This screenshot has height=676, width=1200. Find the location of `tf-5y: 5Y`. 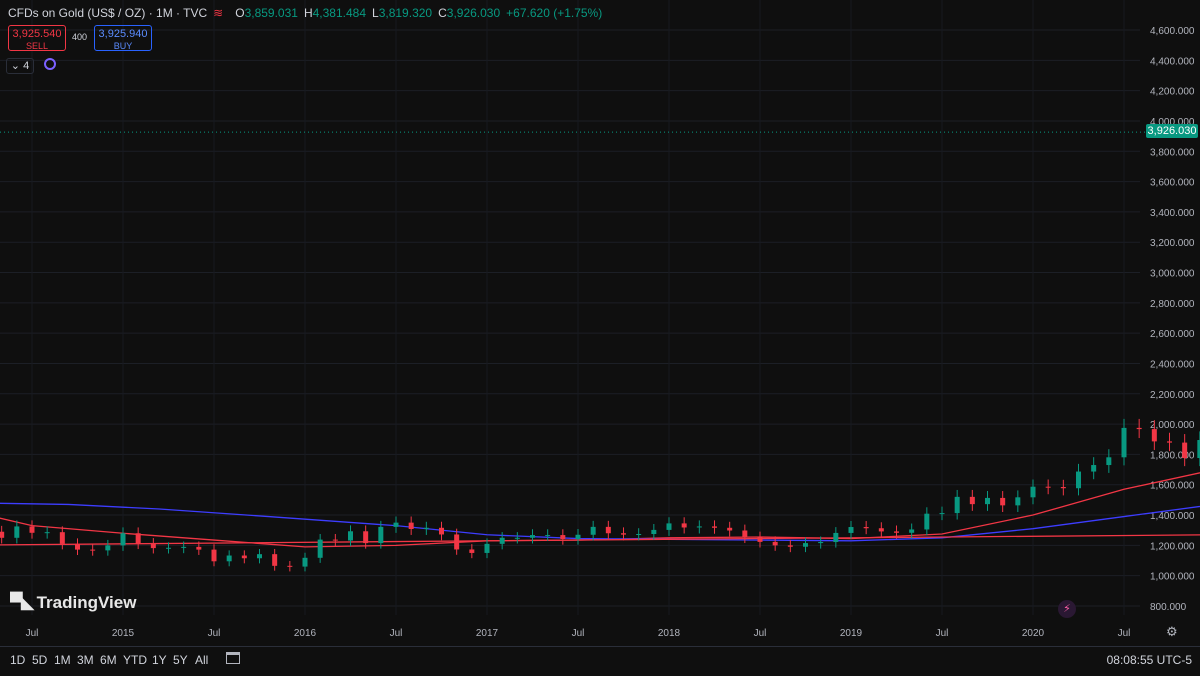

tf-5y: 5Y is located at coordinates (180, 660).